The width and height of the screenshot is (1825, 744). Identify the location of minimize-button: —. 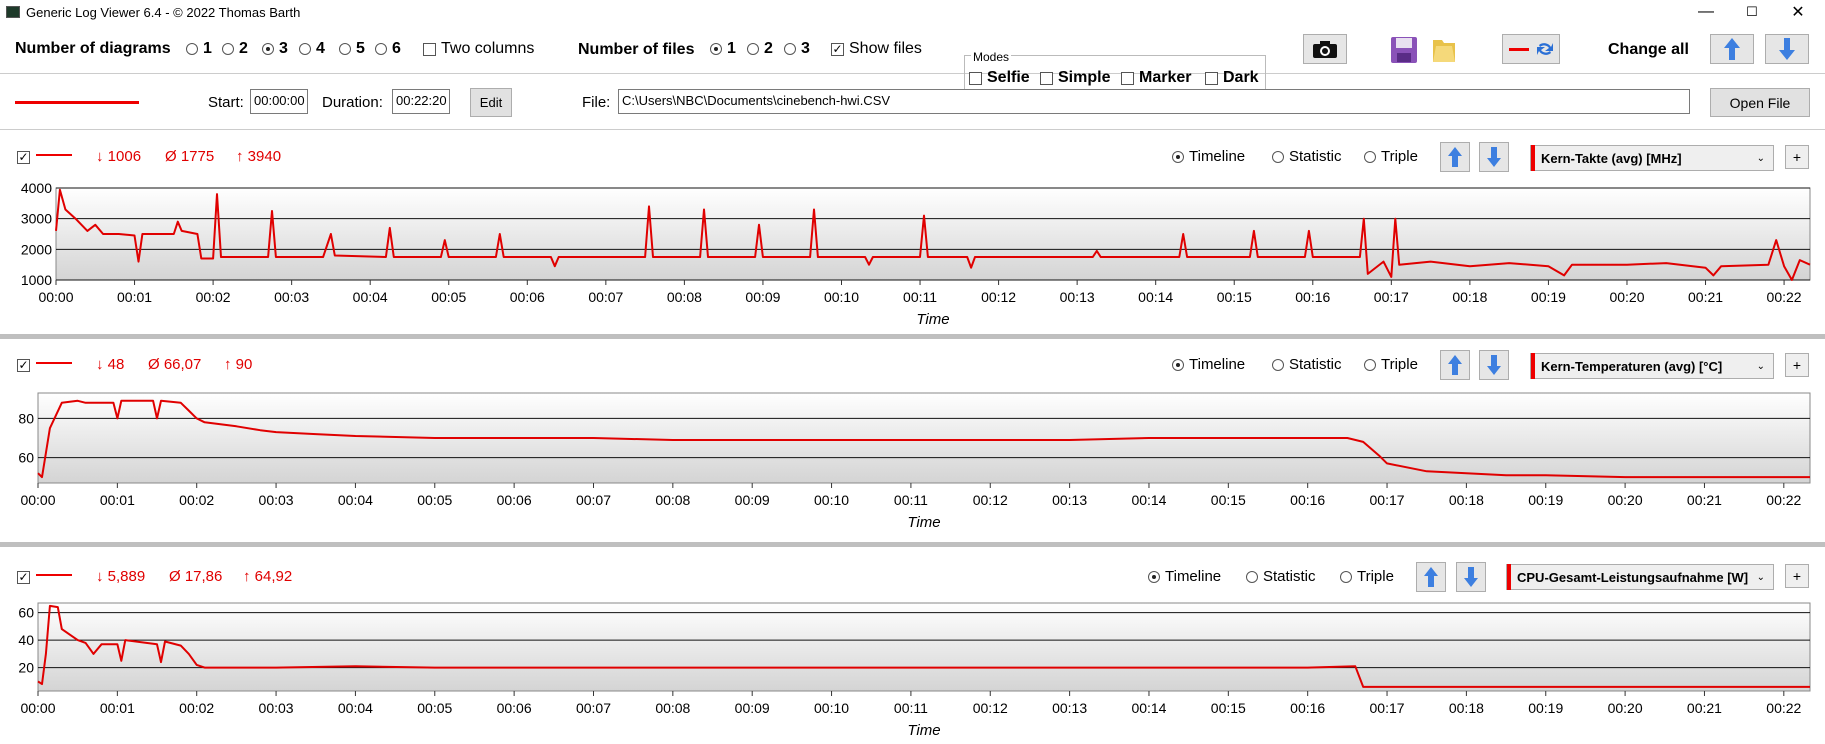
(1706, 11).